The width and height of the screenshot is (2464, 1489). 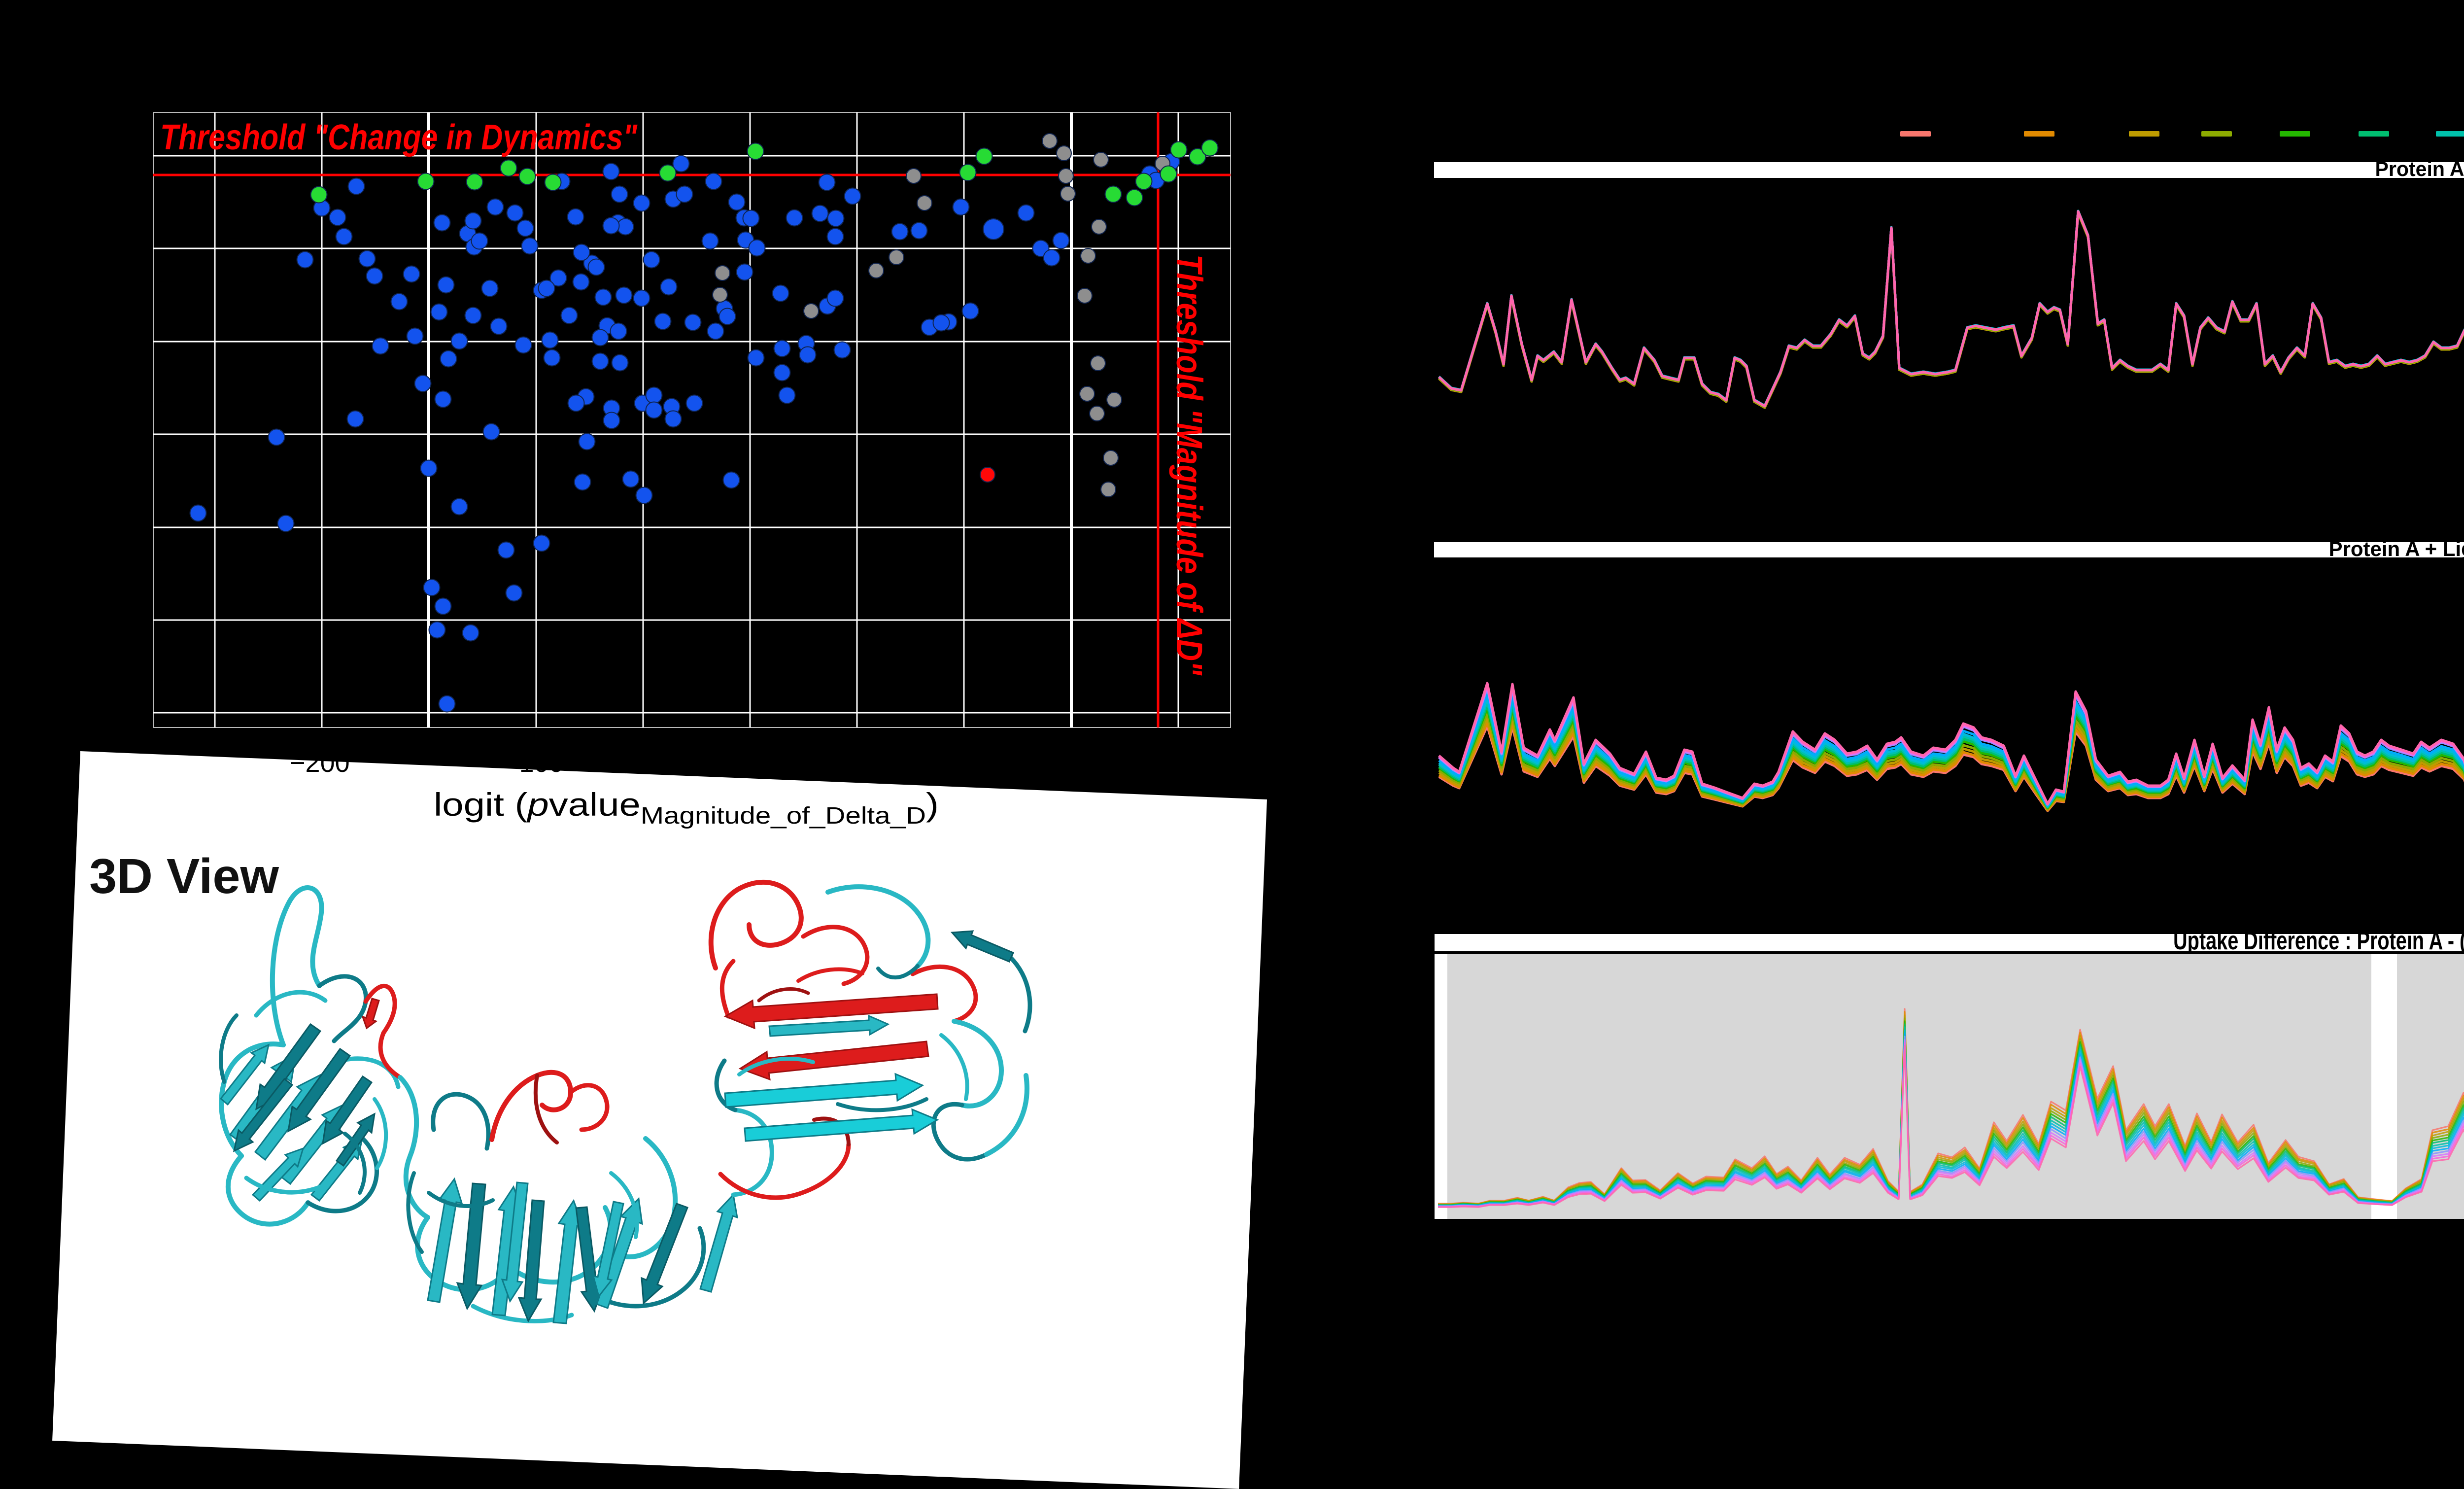 I want to click on svg-text: −200, so click(x=320, y=763).